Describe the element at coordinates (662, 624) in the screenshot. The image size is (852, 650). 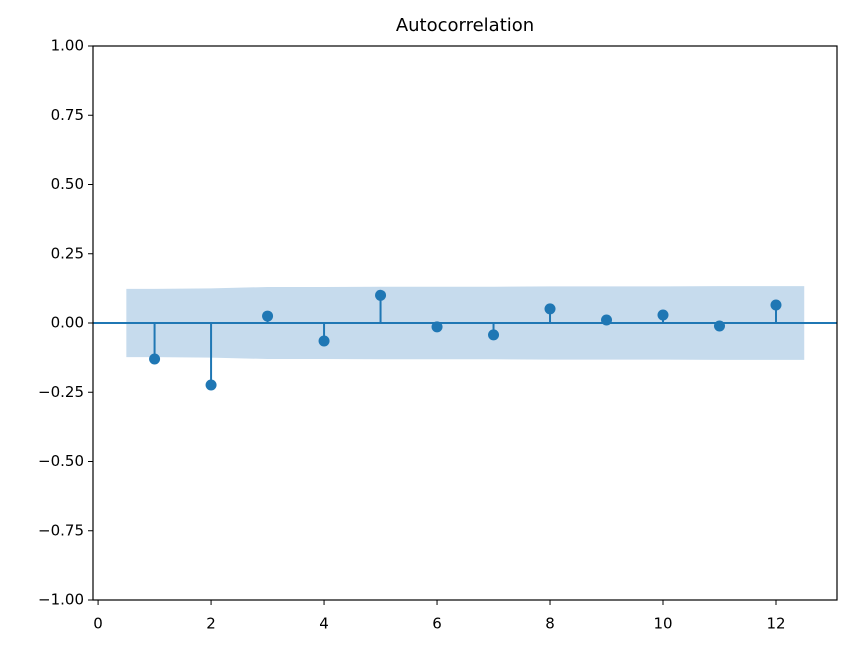
I see `x-tick-label: 10` at that location.